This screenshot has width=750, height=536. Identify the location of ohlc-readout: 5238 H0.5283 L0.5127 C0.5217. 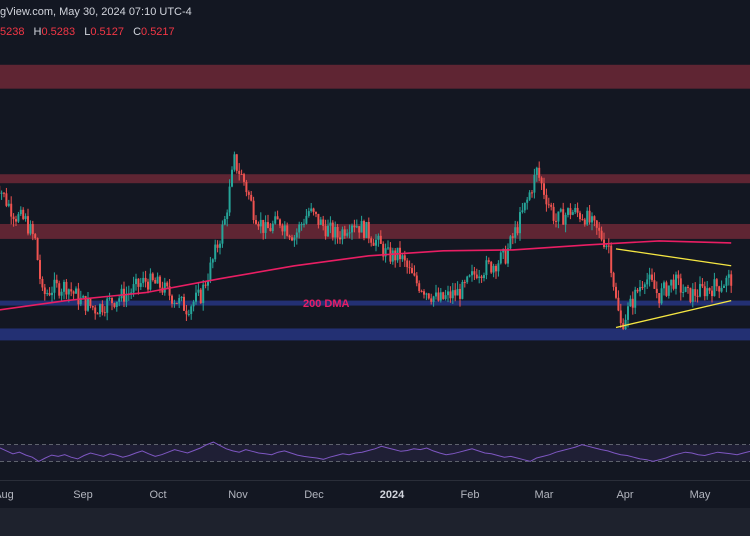
(87, 32).